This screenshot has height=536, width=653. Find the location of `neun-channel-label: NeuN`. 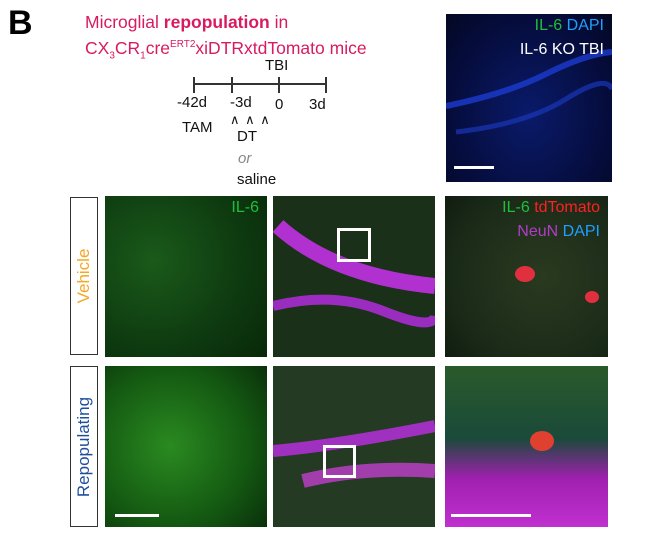

neun-channel-label: NeuN is located at coordinates (538, 231).